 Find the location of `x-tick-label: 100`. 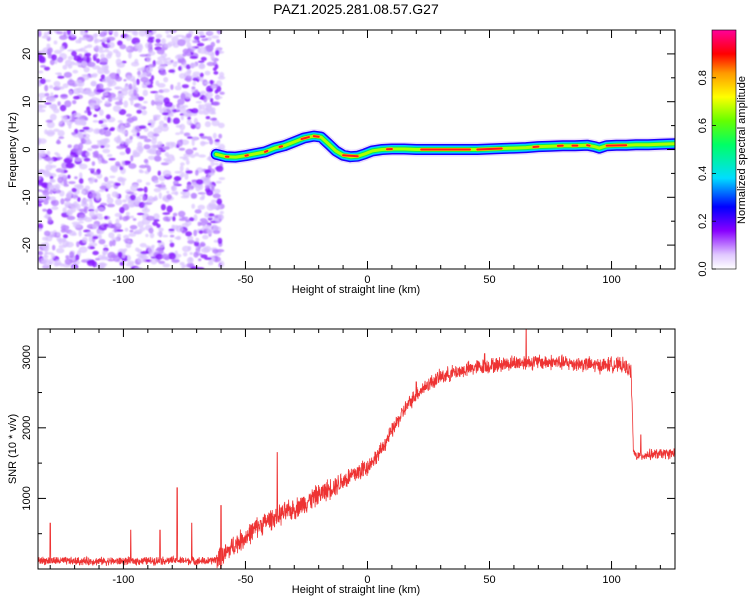

x-tick-label: 100 is located at coordinates (611, 580).